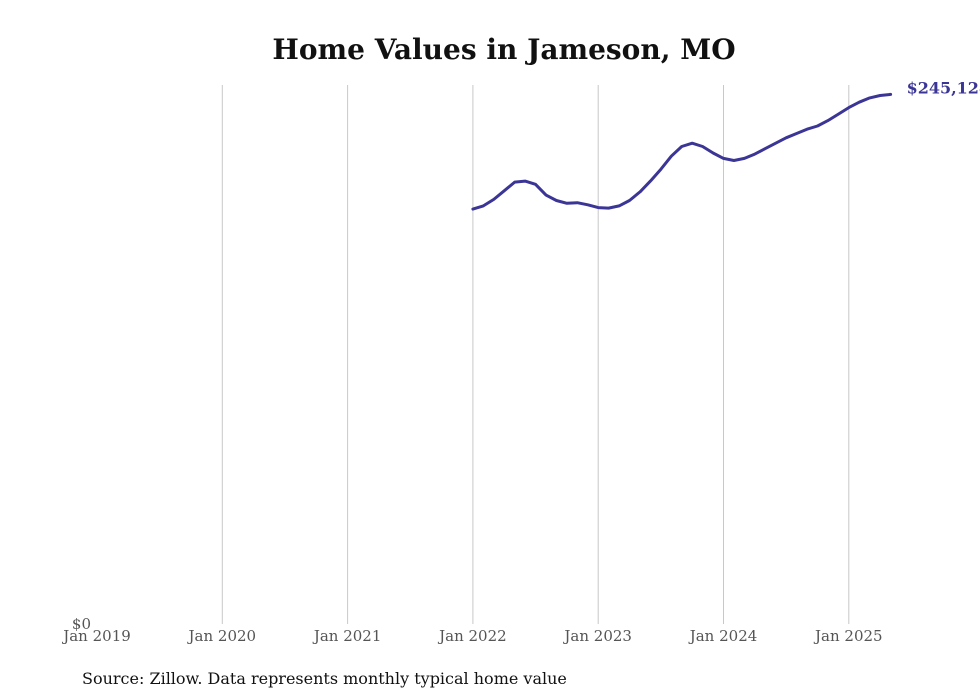 The image size is (980, 699). I want to click on series-lines, so click(682, 151).